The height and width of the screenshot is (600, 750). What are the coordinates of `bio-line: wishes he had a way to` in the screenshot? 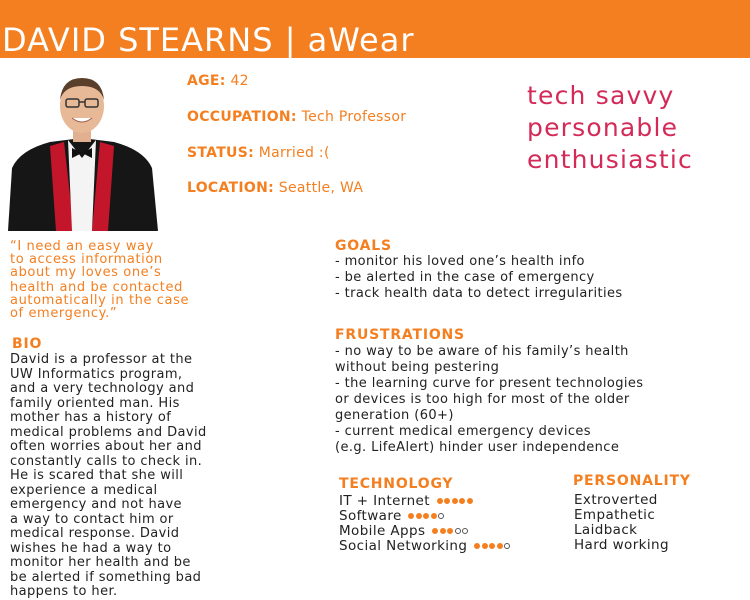 It's located at (91, 548).